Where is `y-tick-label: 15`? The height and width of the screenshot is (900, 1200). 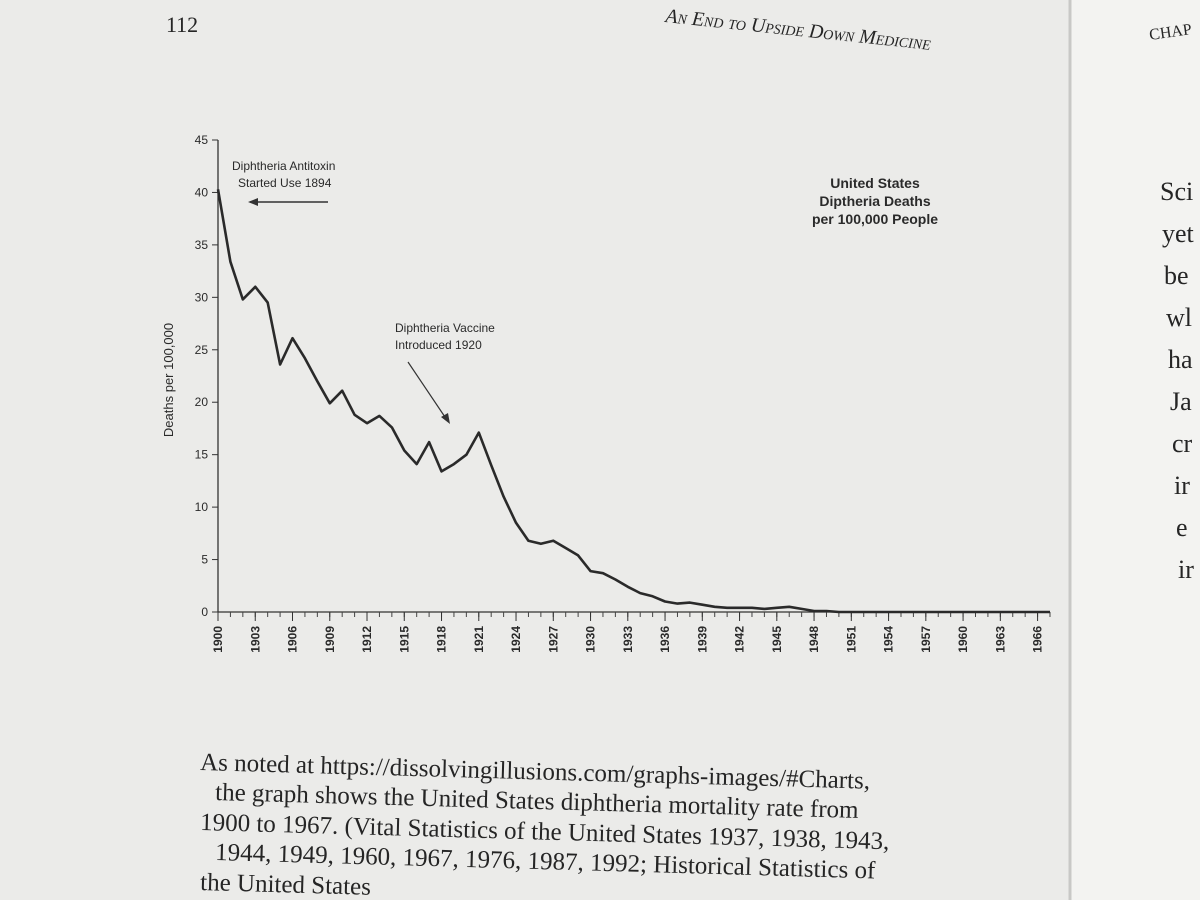
y-tick-label: 15 is located at coordinates (202, 455).